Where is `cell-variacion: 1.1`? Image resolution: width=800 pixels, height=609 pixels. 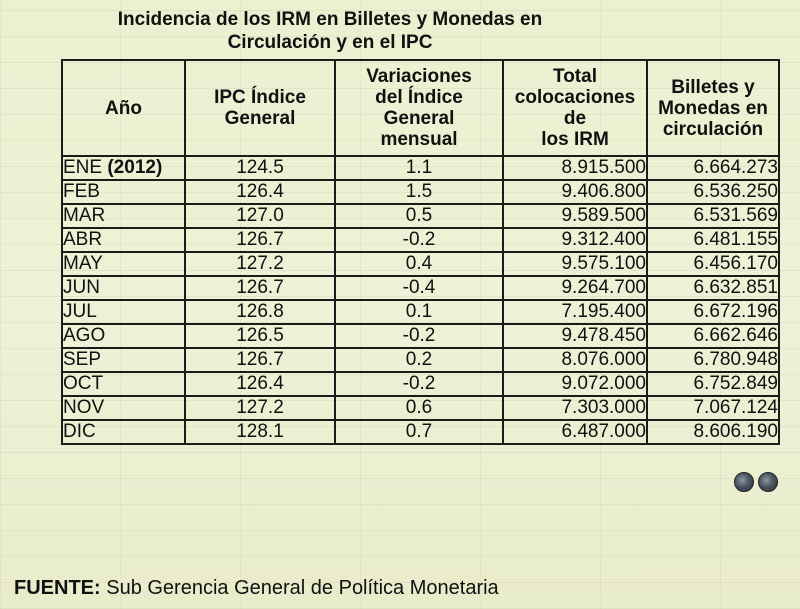
cell-variacion: 1.1 is located at coordinates (419, 168).